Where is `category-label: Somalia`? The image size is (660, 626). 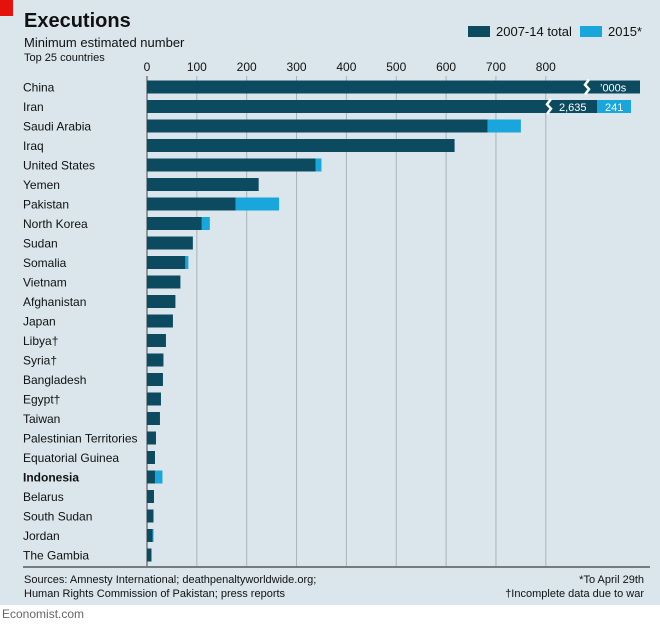 category-label: Somalia is located at coordinates (45, 263).